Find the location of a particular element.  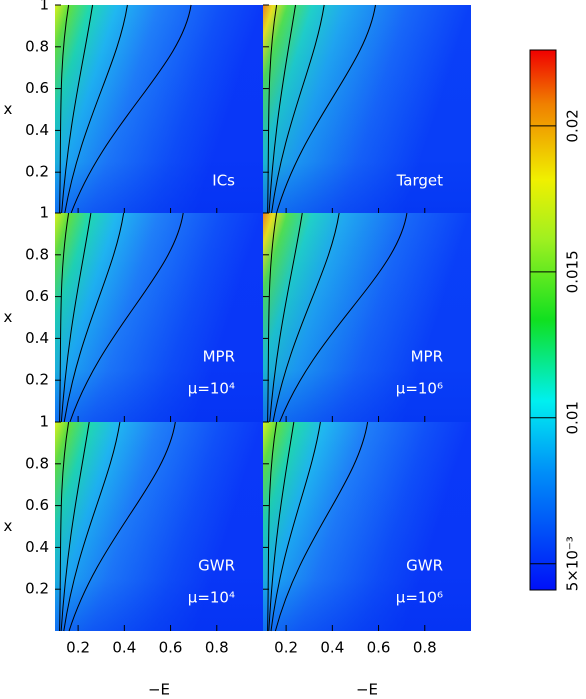

colorbar-tick-label: 0.02 is located at coordinates (573, 125).